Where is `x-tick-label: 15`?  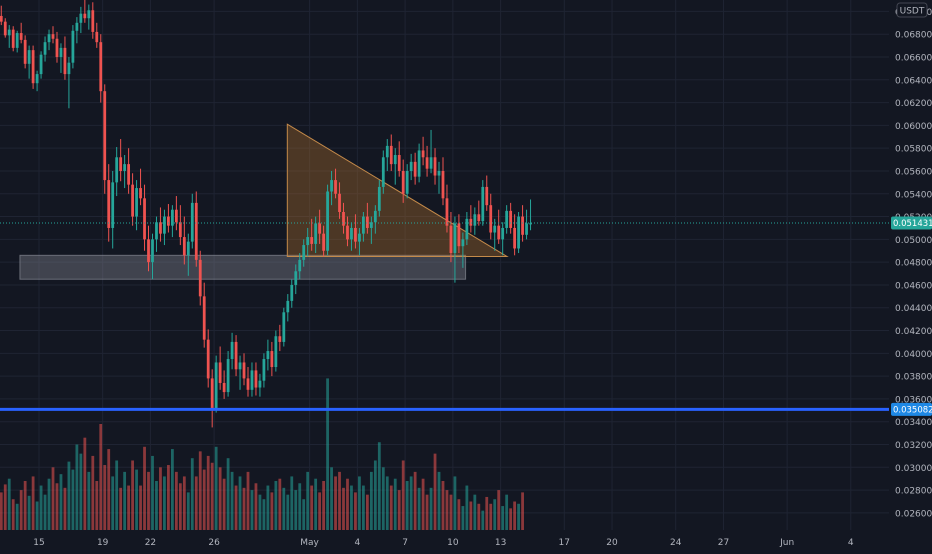 x-tick-label: 15 is located at coordinates (38, 543).